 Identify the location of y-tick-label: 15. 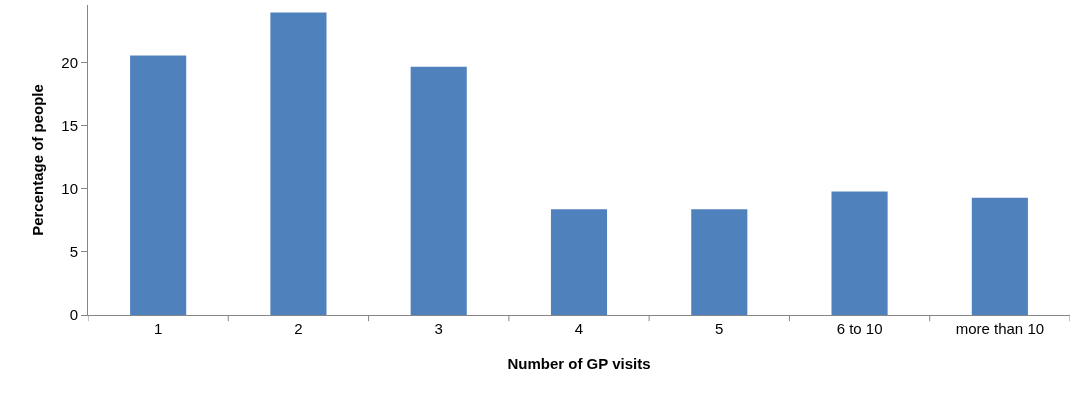
(69, 126).